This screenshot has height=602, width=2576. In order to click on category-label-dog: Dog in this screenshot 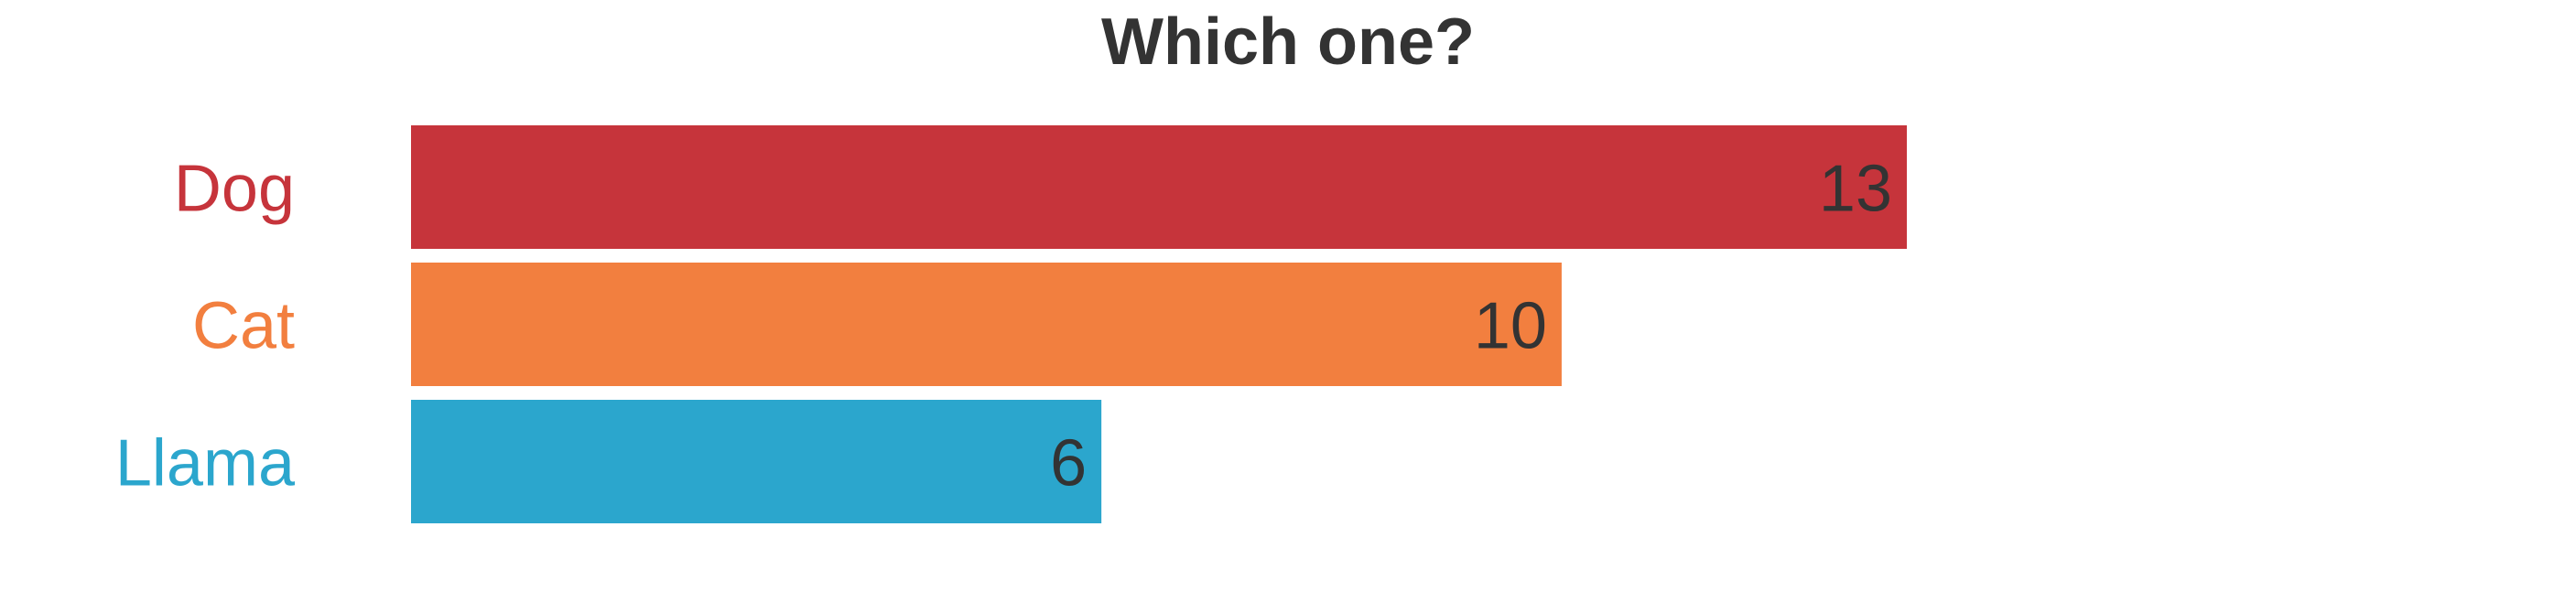, I will do `click(235, 188)`.